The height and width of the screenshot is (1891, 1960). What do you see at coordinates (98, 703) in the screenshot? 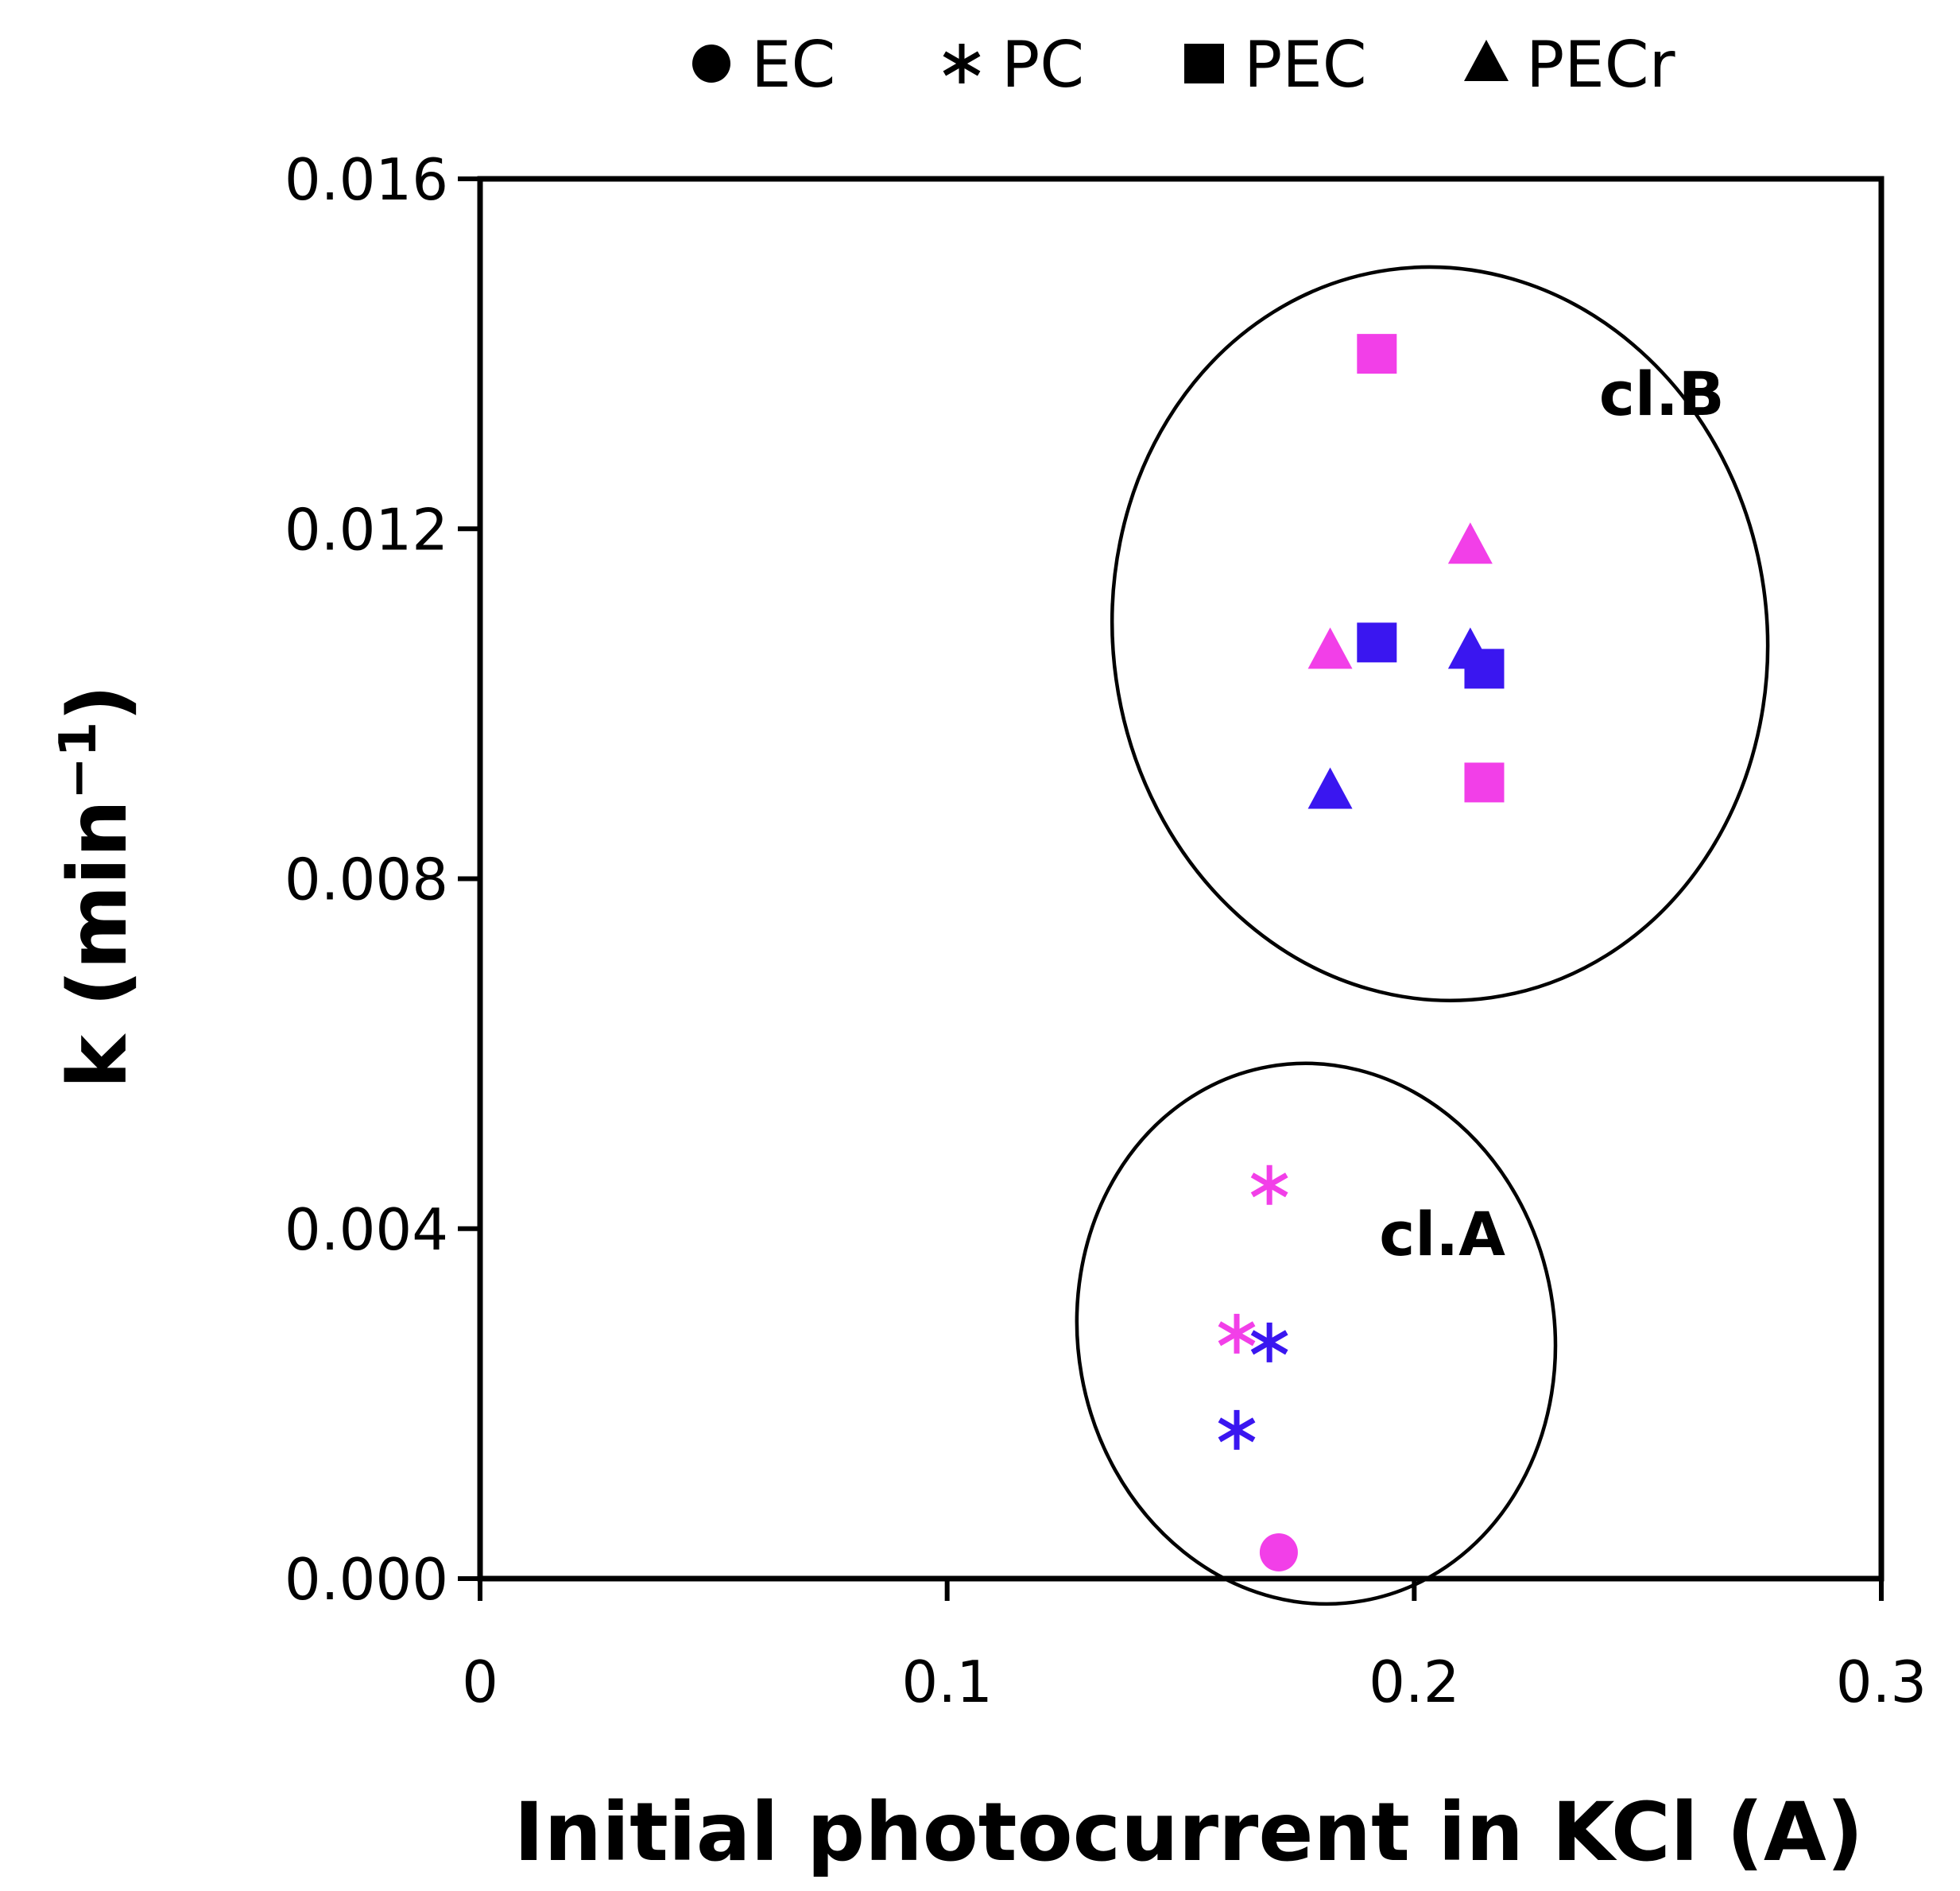
I see `y-axis-title-close: )` at bounding box center [98, 703].